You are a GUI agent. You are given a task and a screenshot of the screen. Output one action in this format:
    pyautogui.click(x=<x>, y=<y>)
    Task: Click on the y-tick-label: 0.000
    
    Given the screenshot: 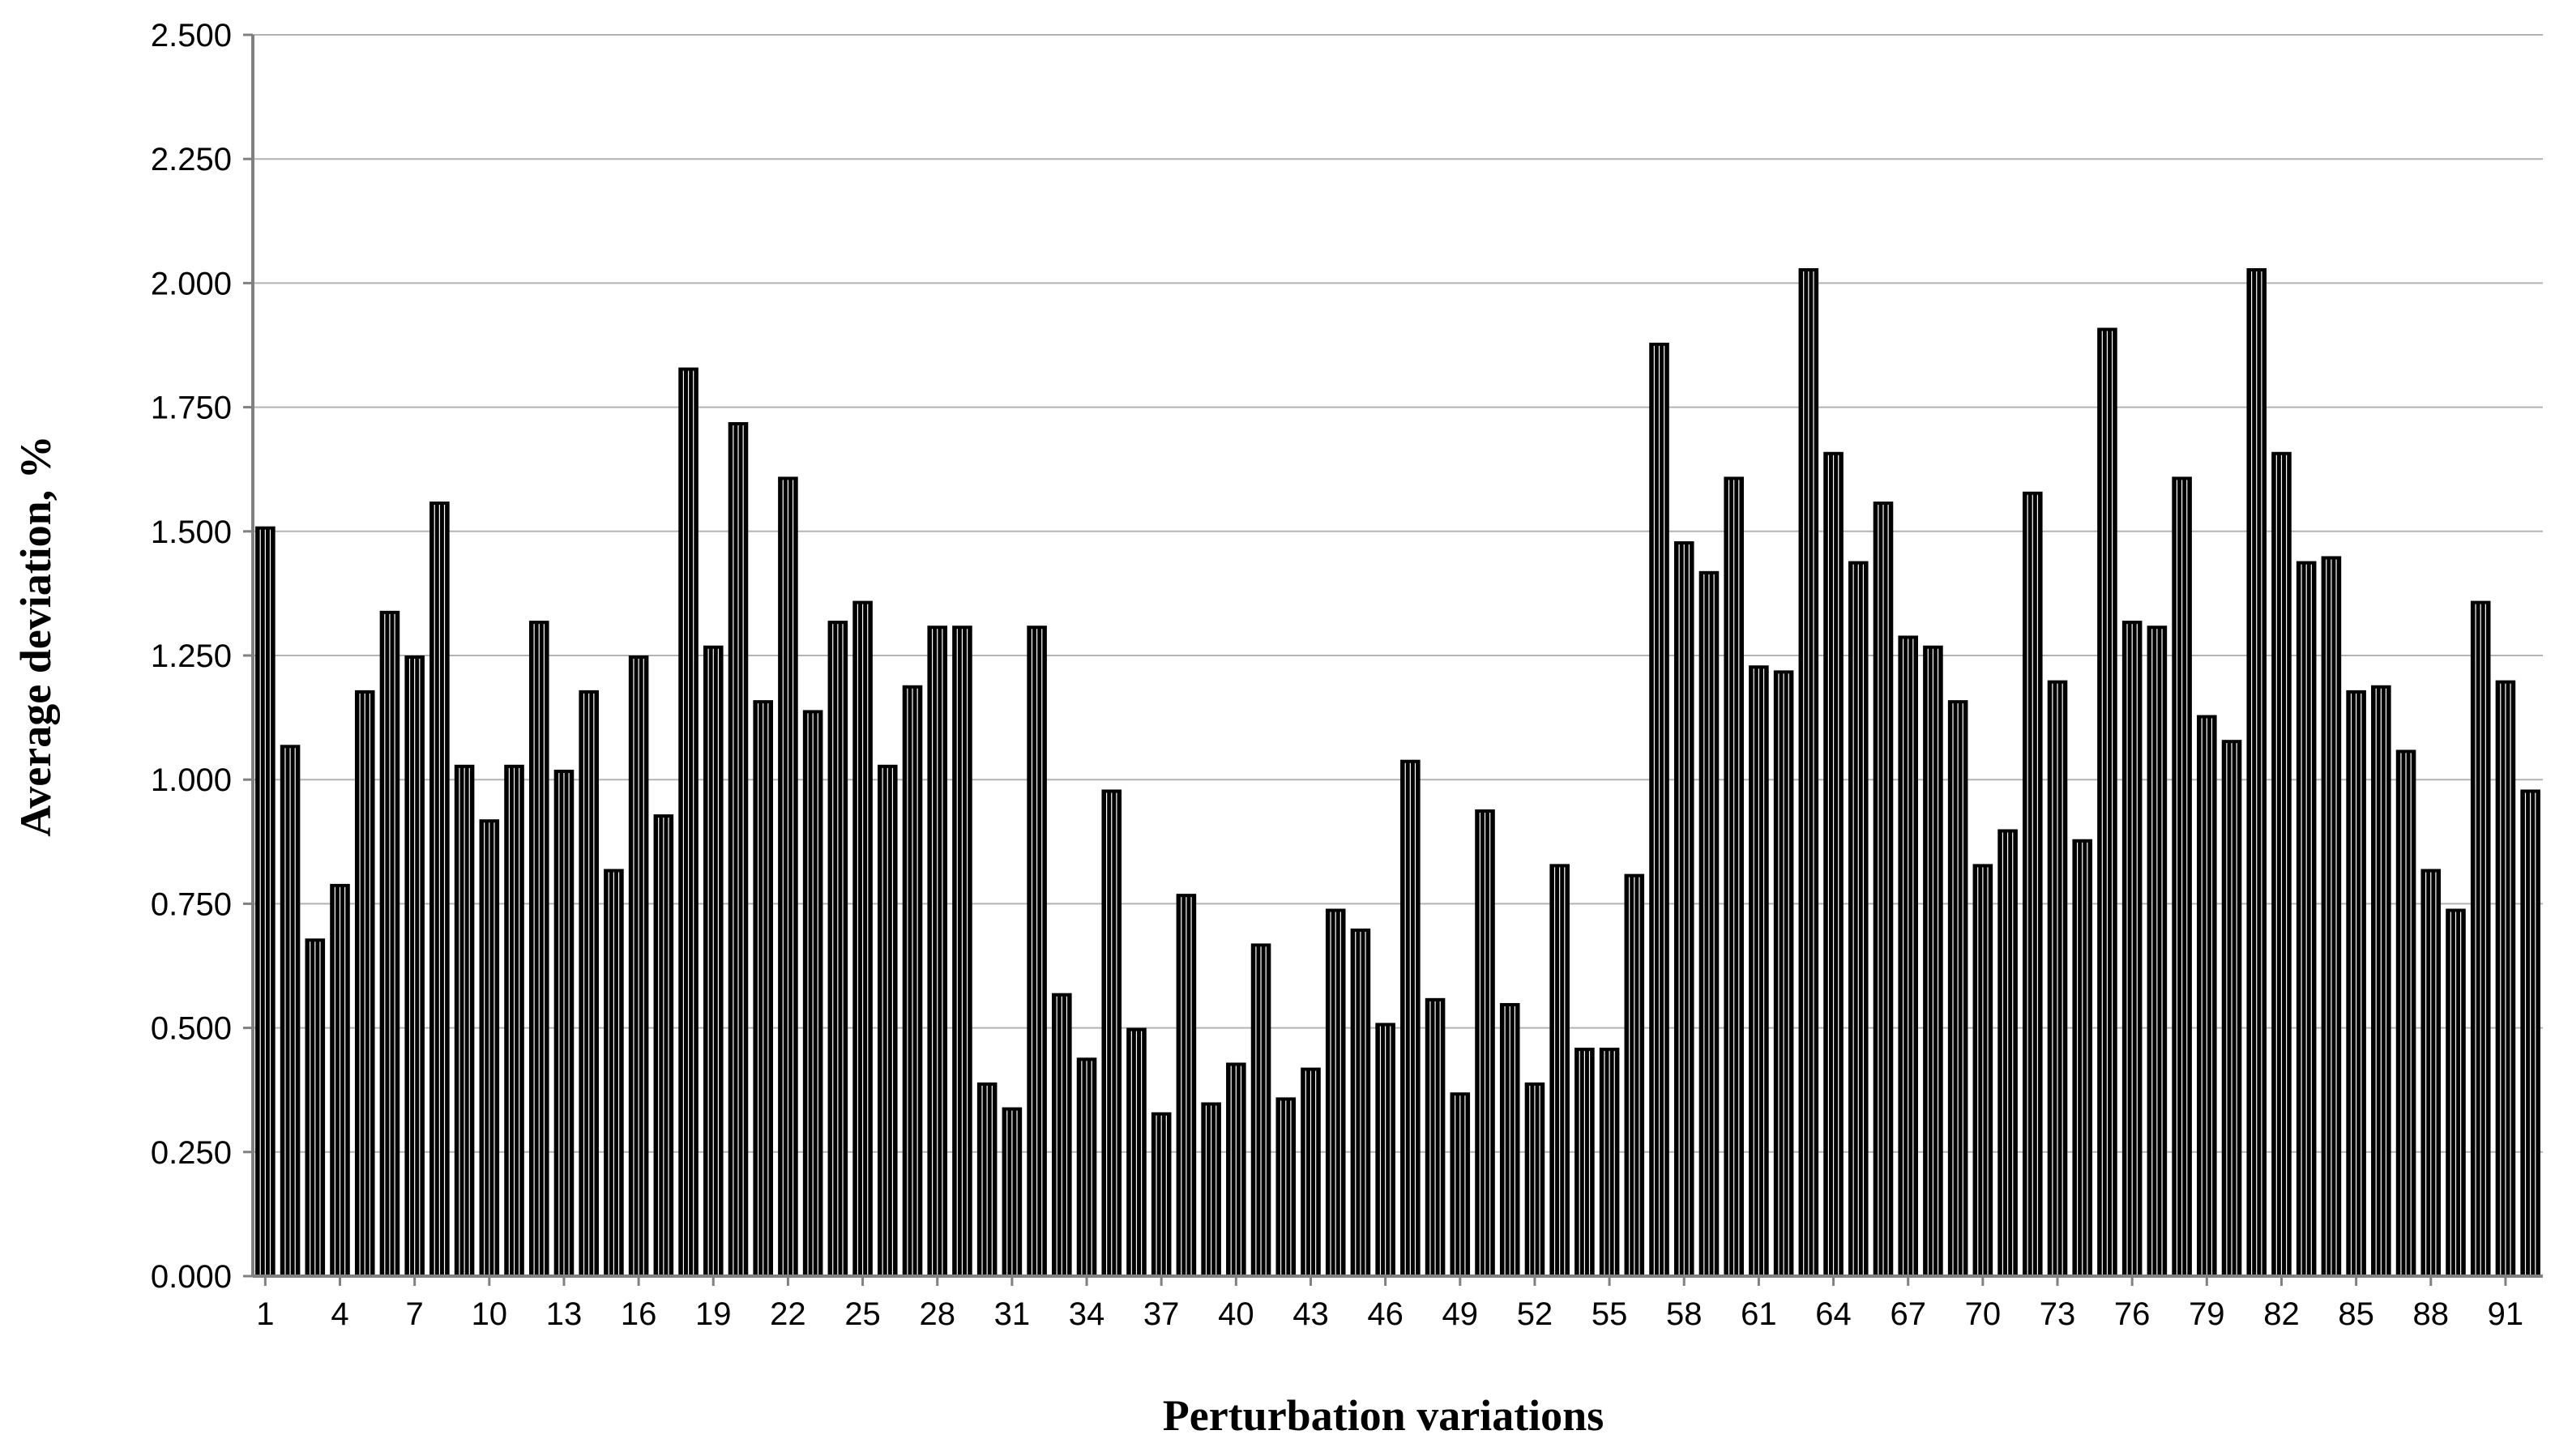 What is the action you would take?
    pyautogui.click(x=191, y=1277)
    